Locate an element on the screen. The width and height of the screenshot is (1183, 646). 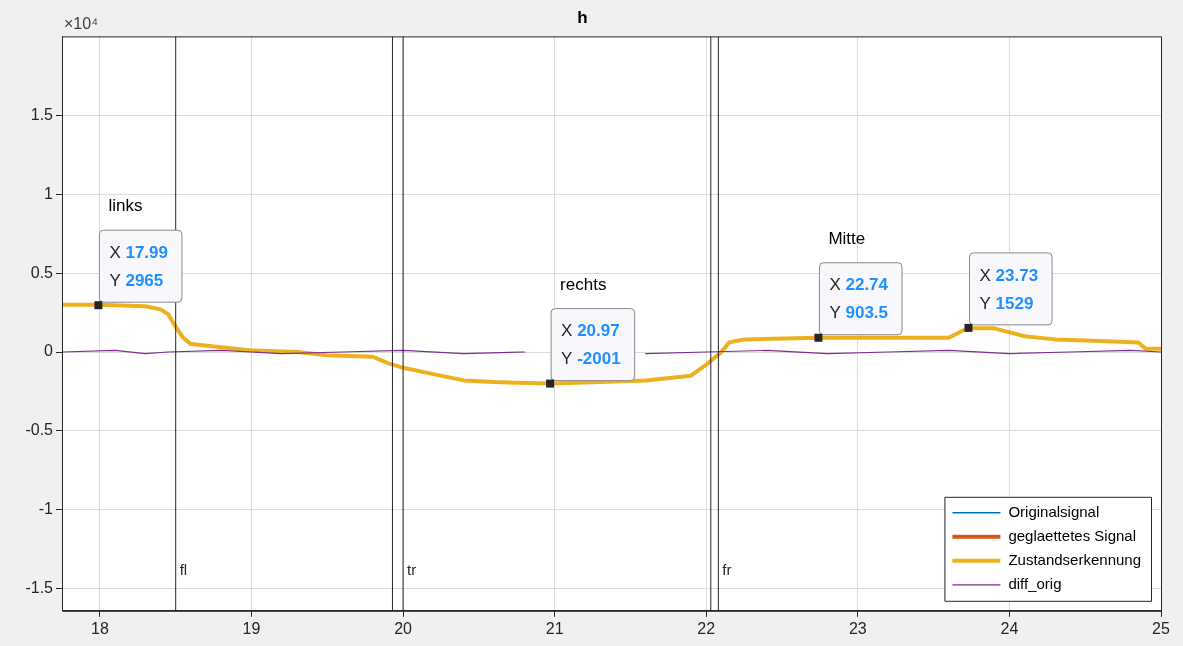
annotation: X 20.97 Y -2001 is located at coordinates (591, 345).